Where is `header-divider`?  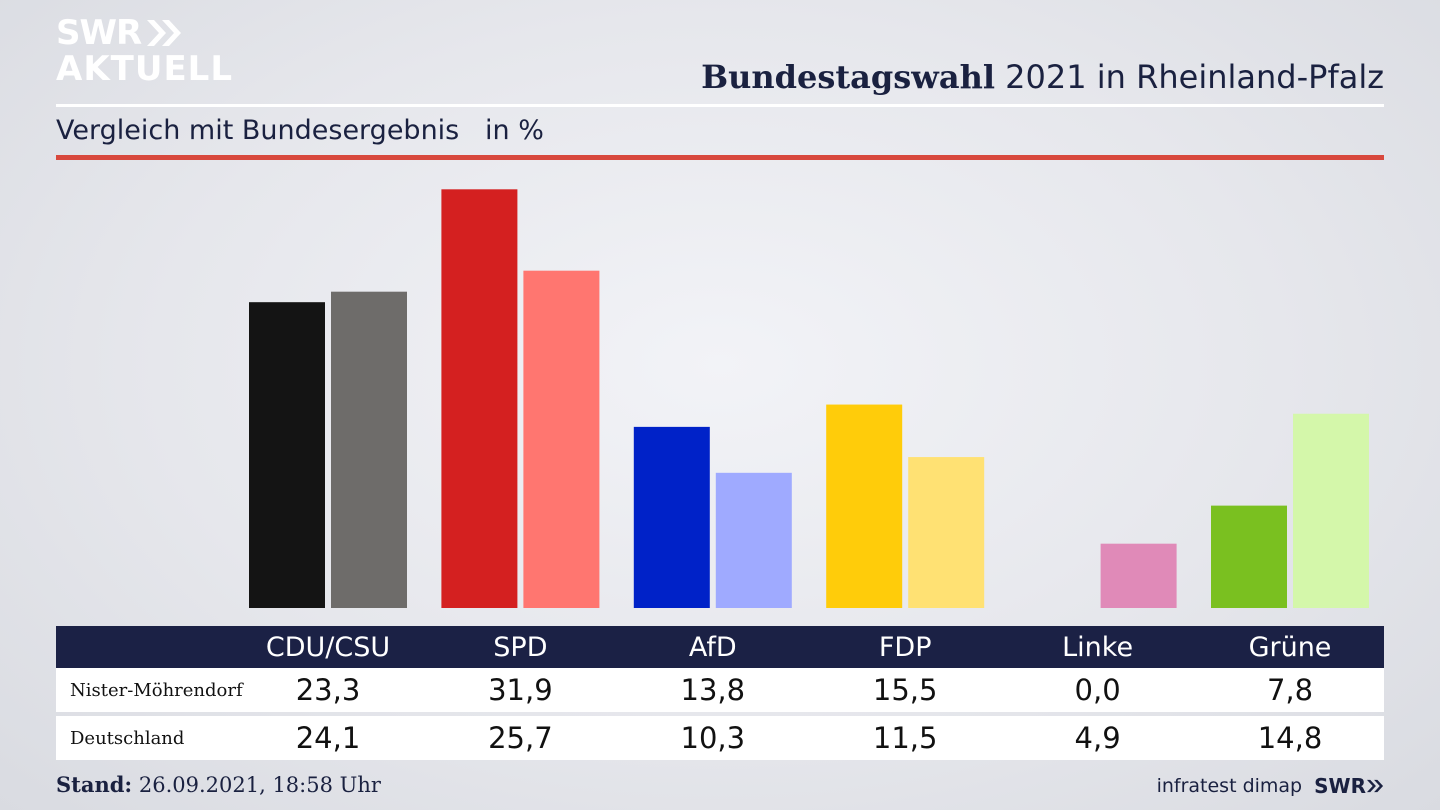 header-divider is located at coordinates (720, 105).